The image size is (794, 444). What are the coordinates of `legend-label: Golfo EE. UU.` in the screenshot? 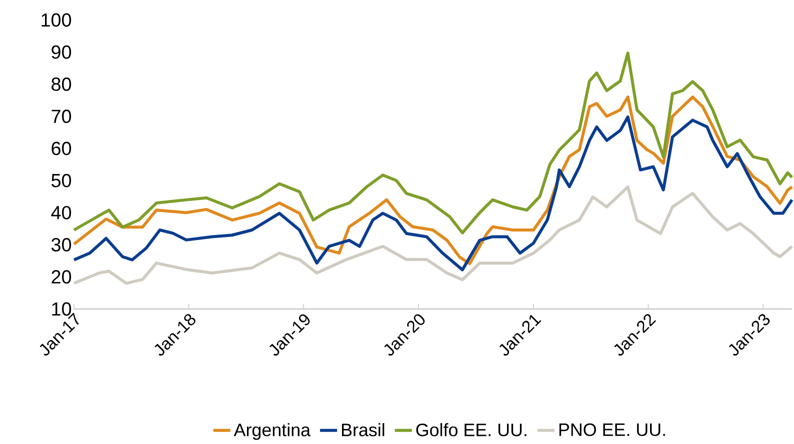 It's located at (471, 429).